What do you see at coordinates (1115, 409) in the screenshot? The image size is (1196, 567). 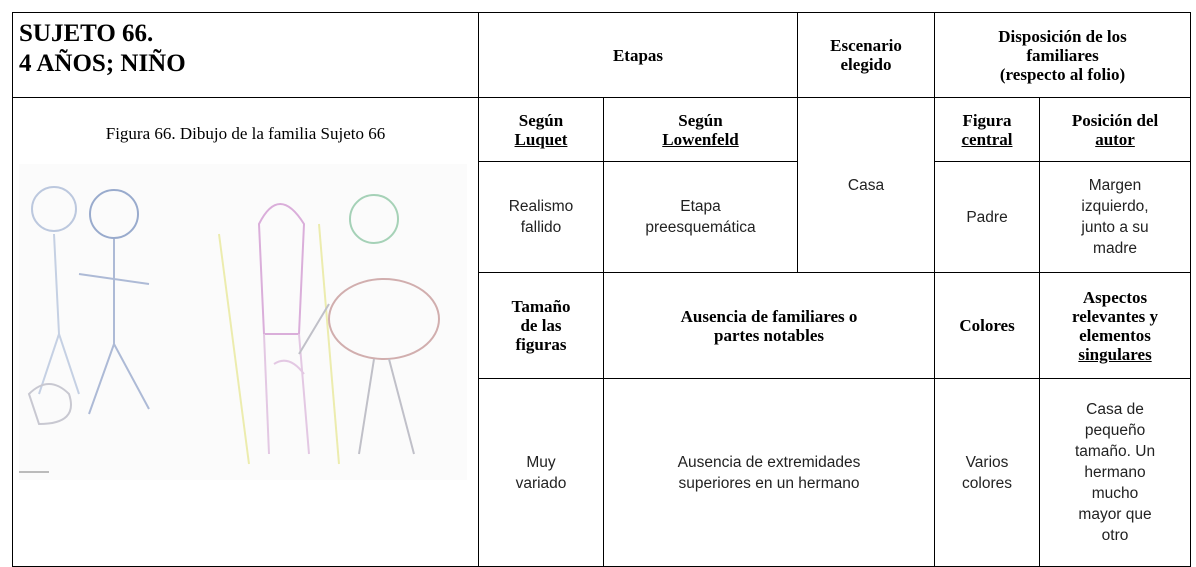 I see `cell-text: Casa de` at bounding box center [1115, 409].